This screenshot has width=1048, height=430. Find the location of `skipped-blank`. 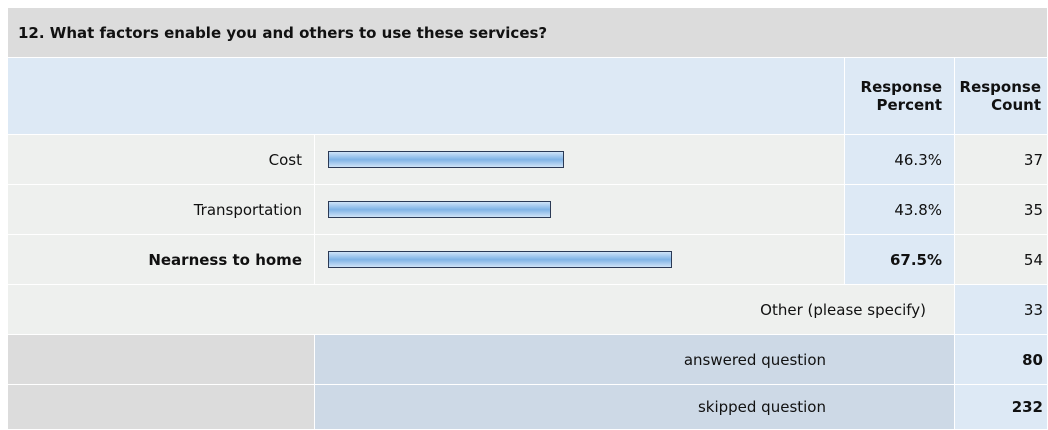

skipped-blank is located at coordinates (161, 407).